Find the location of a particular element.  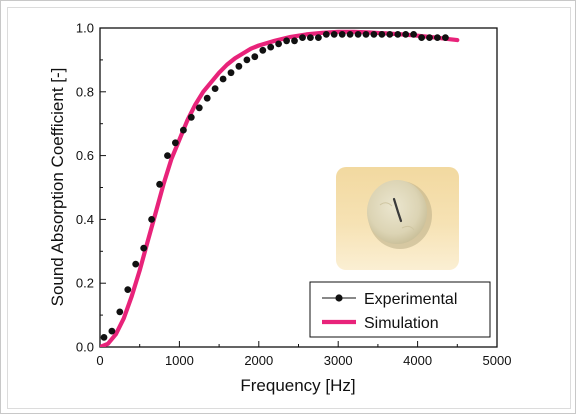

x-axis-title: Frequency [Hz] is located at coordinates (297, 385).